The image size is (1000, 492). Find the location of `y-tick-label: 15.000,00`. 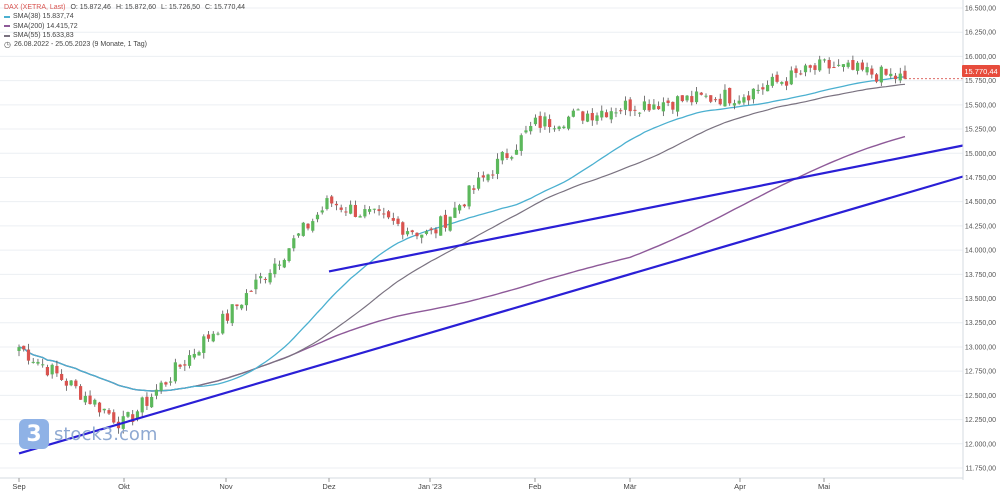

y-tick-label: 15.000,00 is located at coordinates (980, 154).